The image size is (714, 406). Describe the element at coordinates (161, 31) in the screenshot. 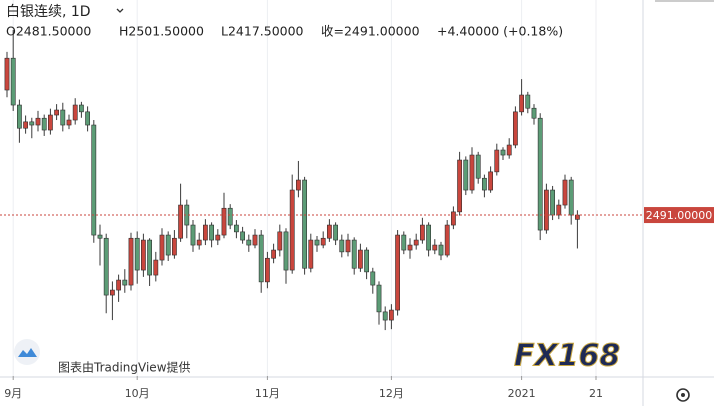

I see `ohlc-high: H2501.50000` at that location.